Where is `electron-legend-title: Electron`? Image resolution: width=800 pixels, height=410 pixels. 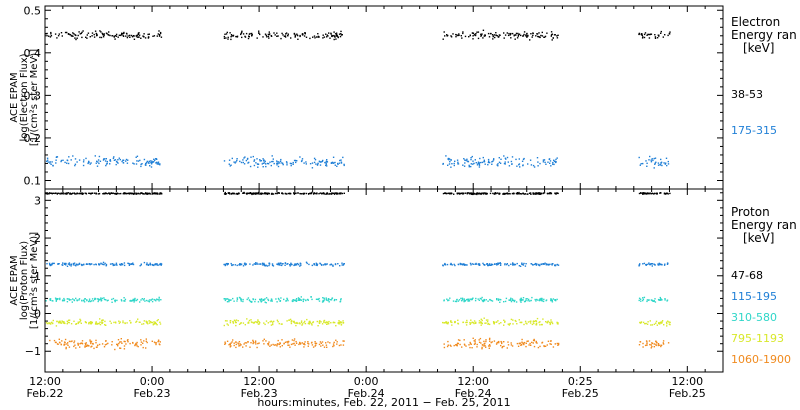 electron-legend-title: Electron is located at coordinates (755, 22).